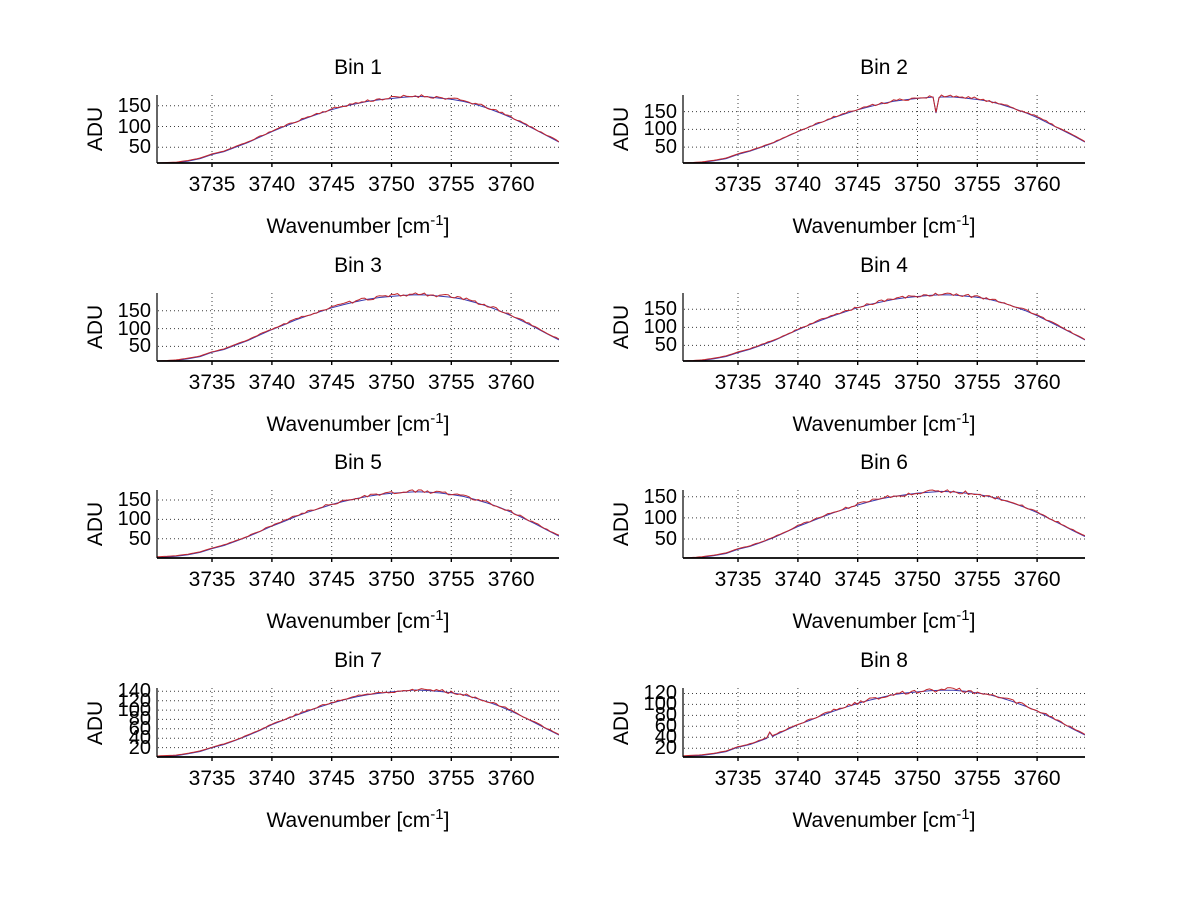 The height and width of the screenshot is (901, 1200). Describe the element at coordinates (139, 719) in the screenshot. I see `y-tick-label: 80` at that location.